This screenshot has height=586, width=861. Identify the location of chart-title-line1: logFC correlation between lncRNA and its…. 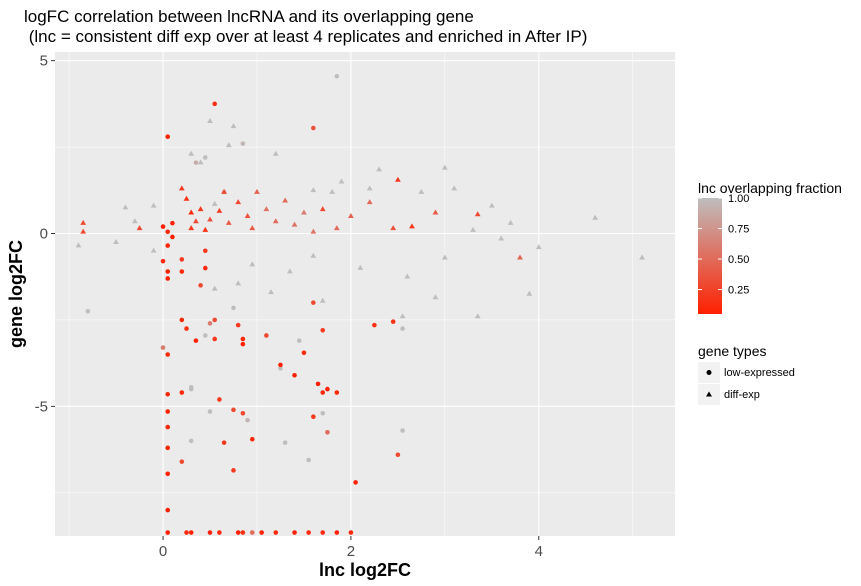
(249, 16).